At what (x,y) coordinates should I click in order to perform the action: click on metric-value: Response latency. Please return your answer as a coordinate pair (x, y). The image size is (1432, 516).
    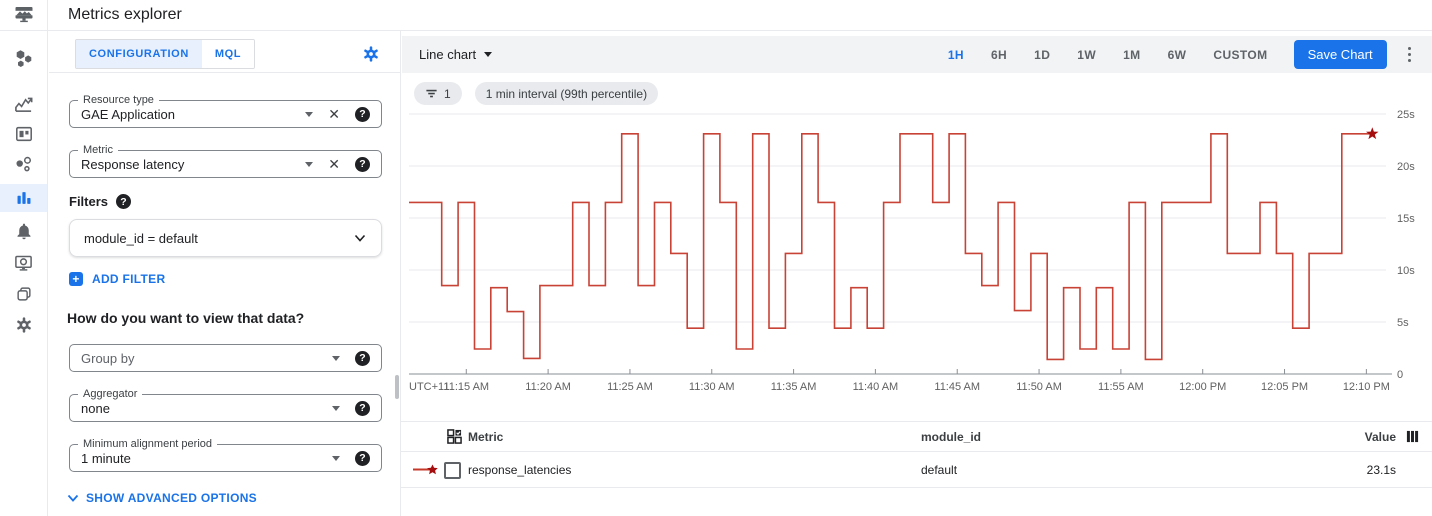
    Looking at the image, I should click on (133, 164).